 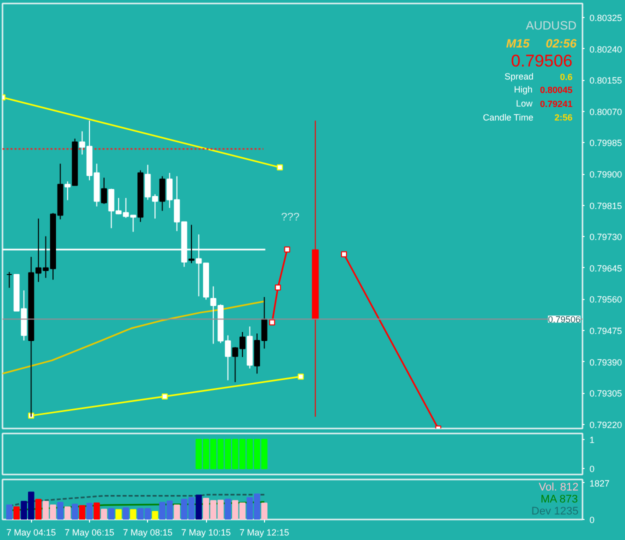 I want to click on x-tick-label: 7 May 08:15, so click(x=147, y=533).